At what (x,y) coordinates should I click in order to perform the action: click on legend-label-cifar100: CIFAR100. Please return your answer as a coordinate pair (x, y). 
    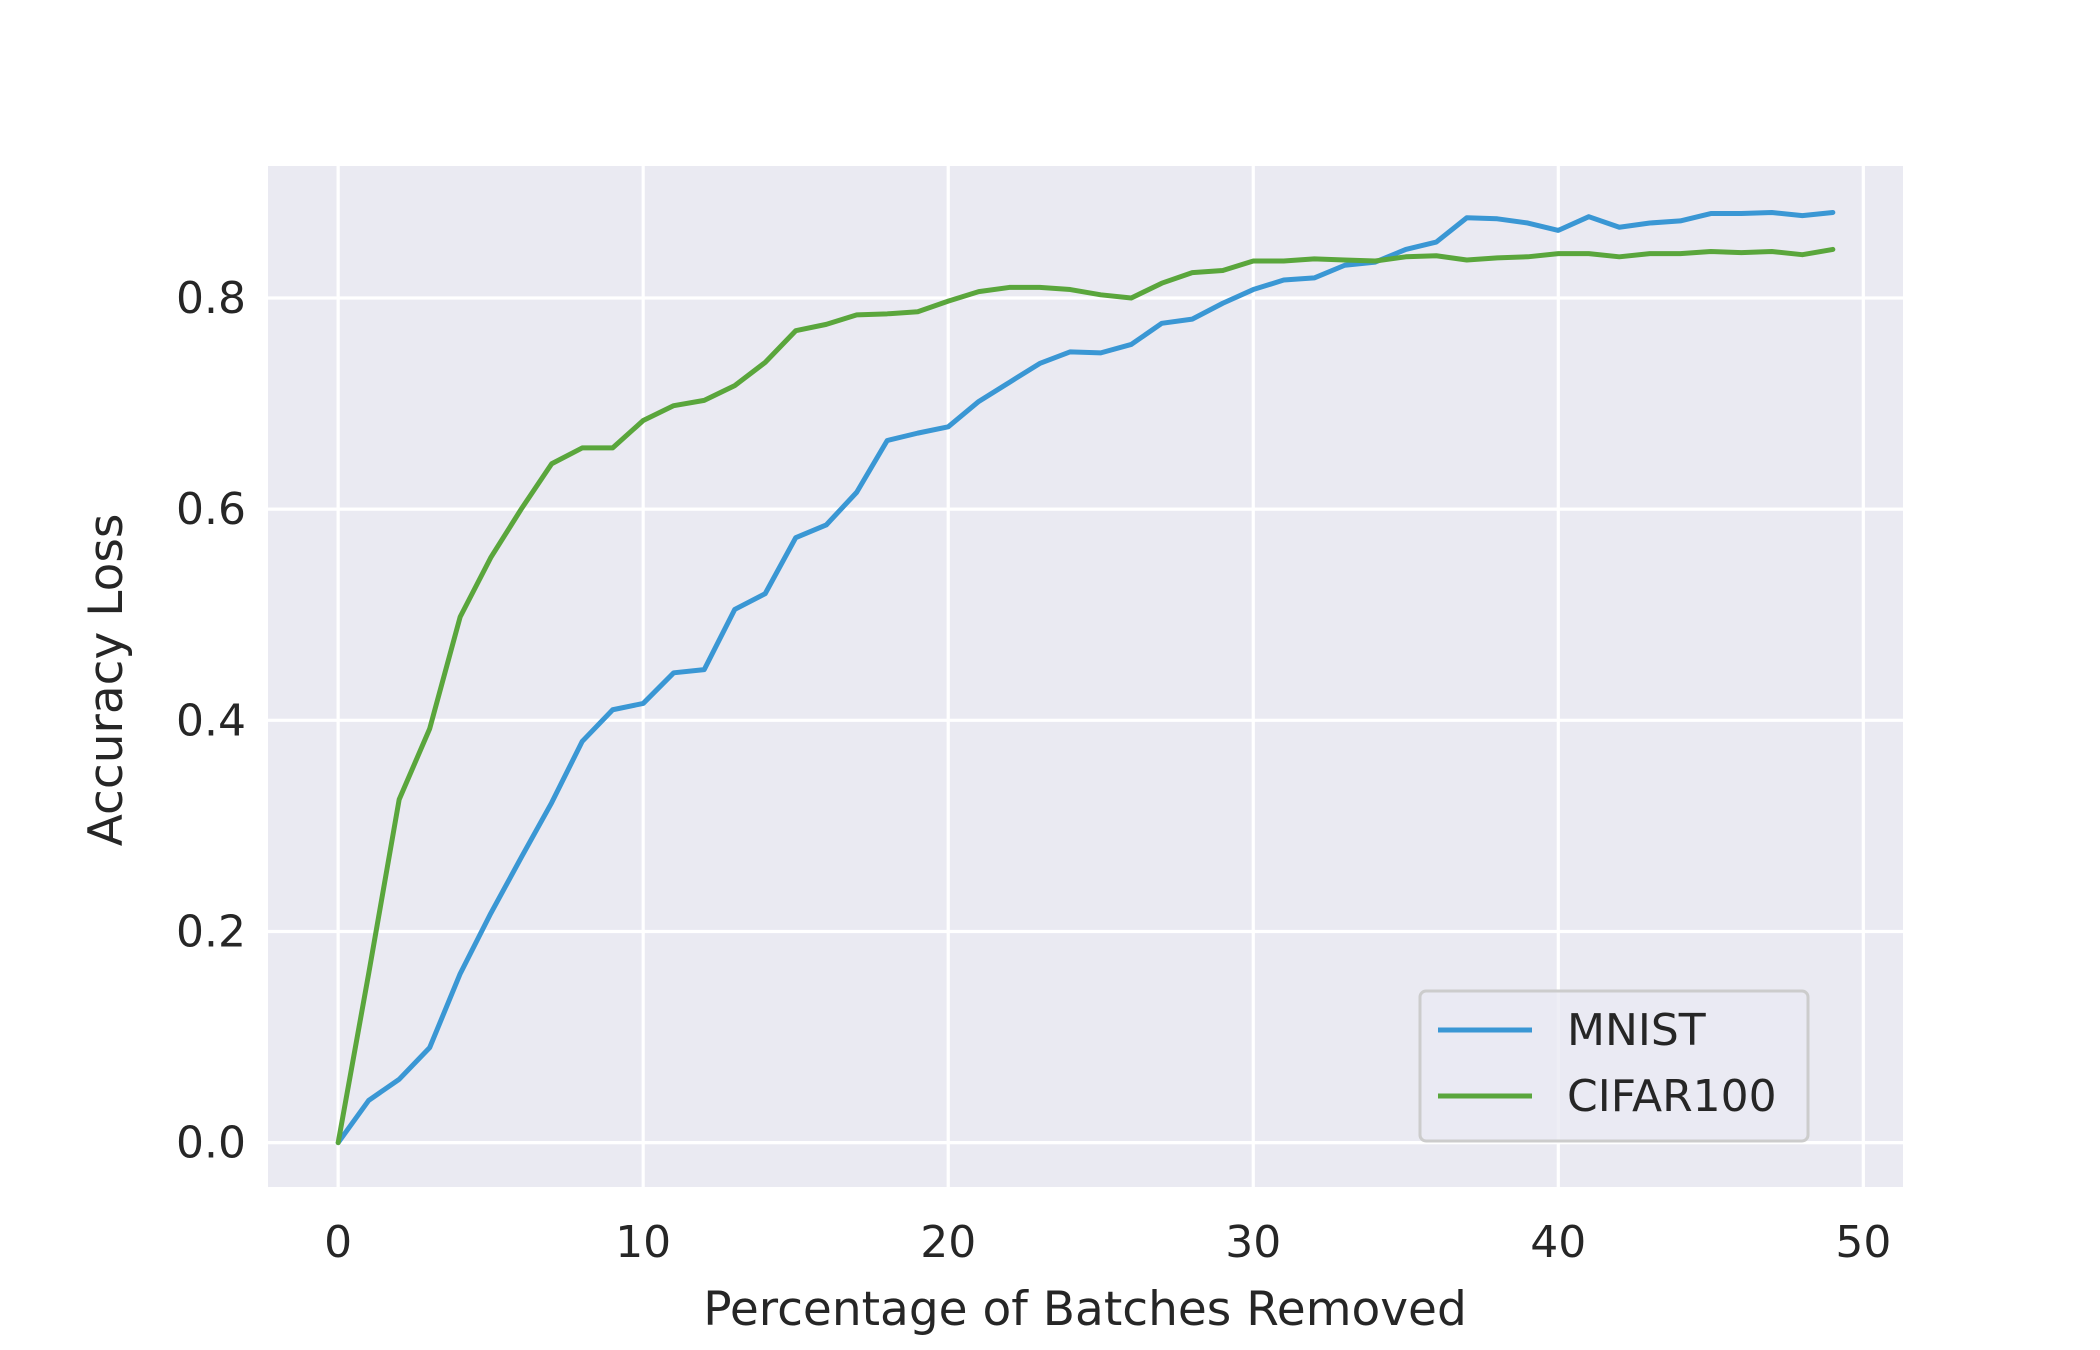
    Looking at the image, I should click on (1672, 1096).